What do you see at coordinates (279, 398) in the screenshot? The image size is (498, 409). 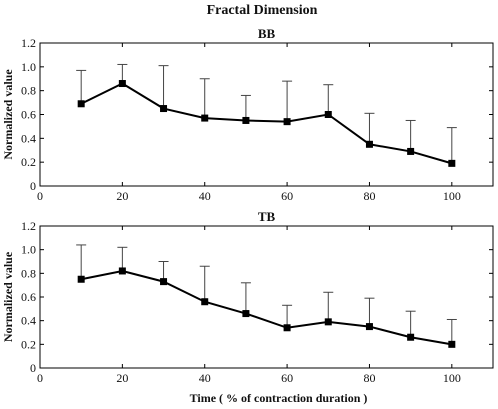 I see `x-axis-label: Time ( % of contraction duration )` at bounding box center [279, 398].